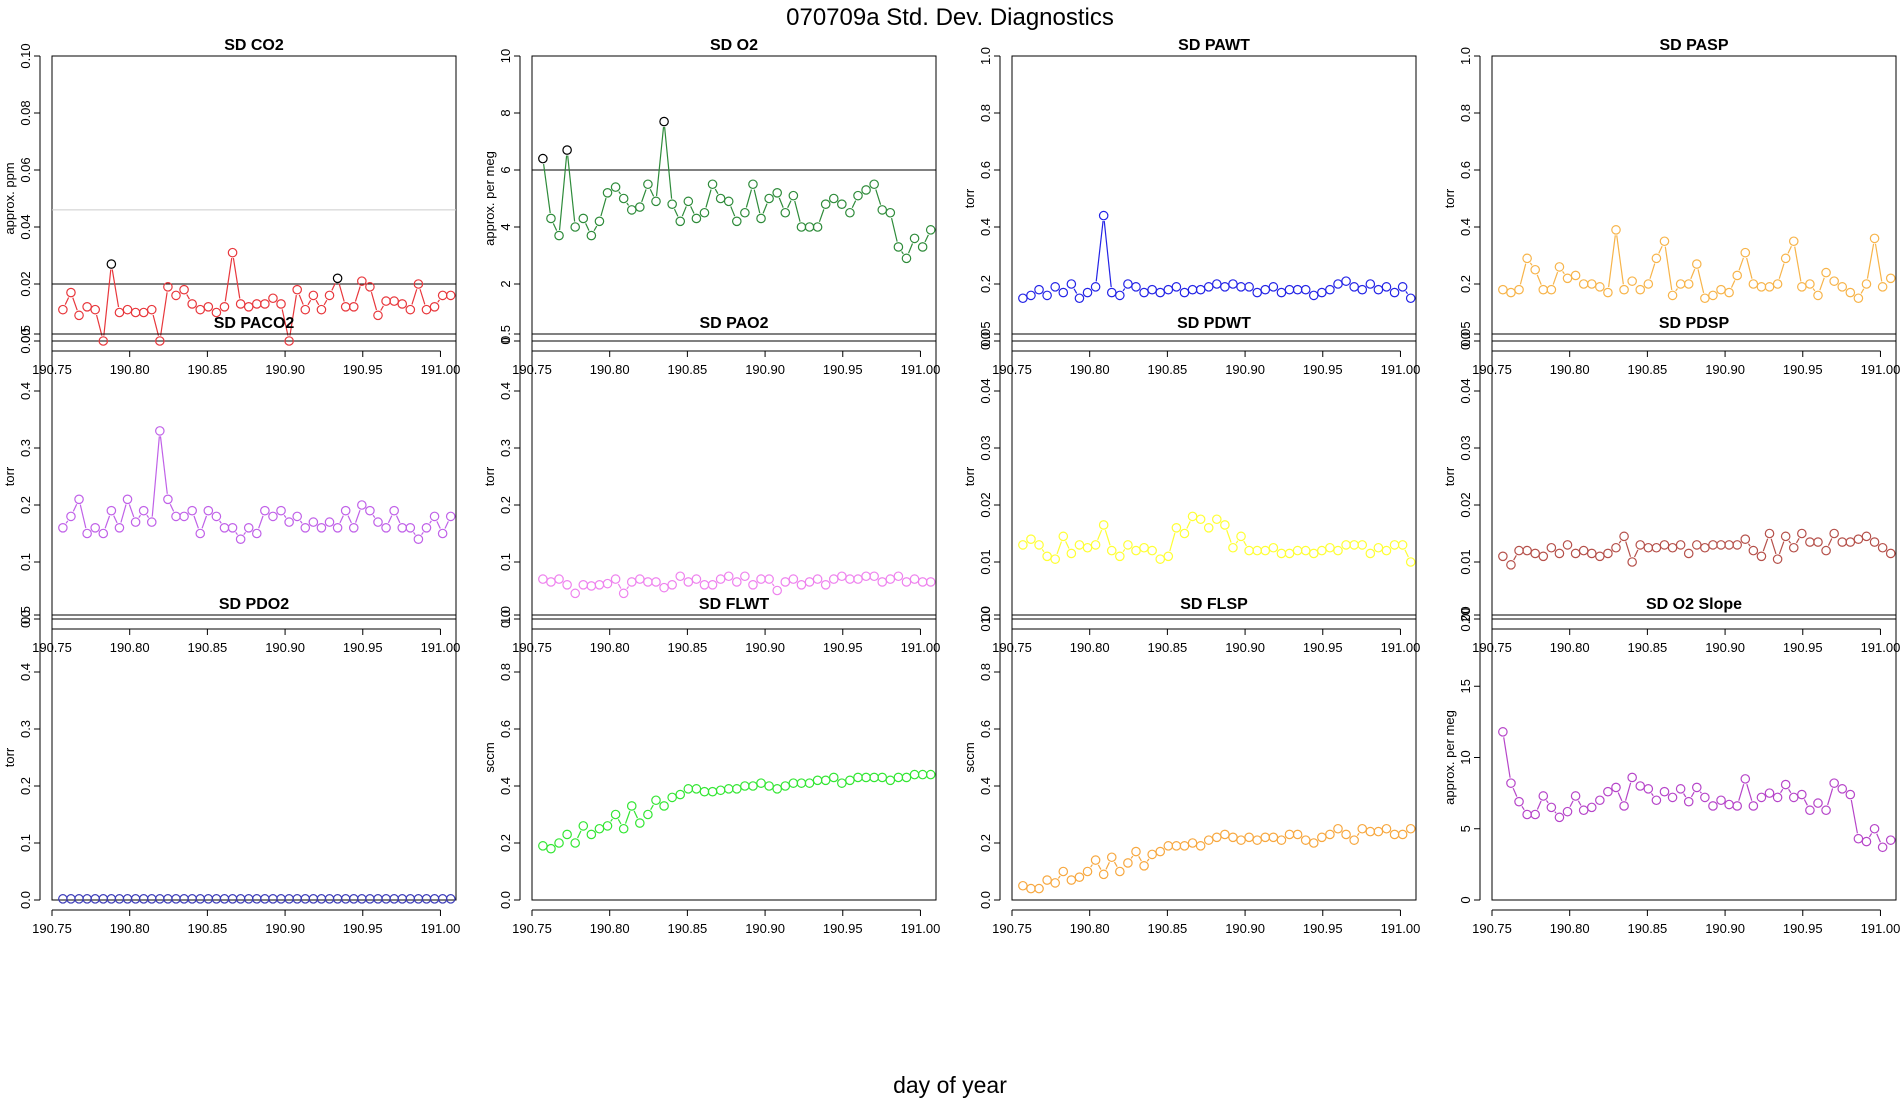 This screenshot has height=1100, width=1900. What do you see at coordinates (843, 647) in the screenshot?
I see `x-tick-label: 190.95` at bounding box center [843, 647].